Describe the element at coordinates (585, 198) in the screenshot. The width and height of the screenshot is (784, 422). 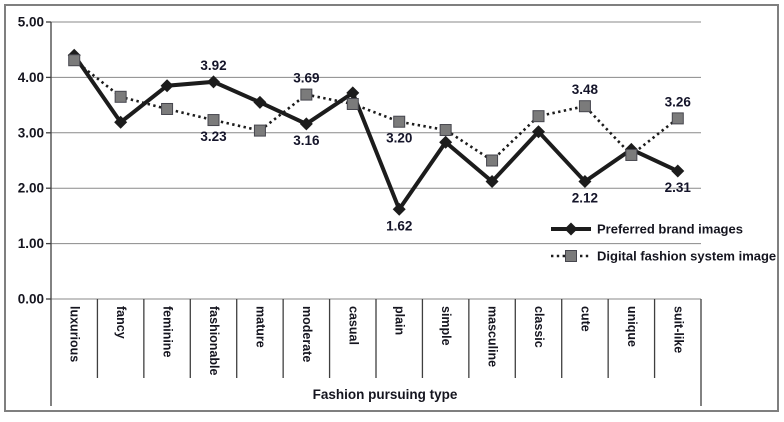
I see `data-point-label: 2.12` at that location.